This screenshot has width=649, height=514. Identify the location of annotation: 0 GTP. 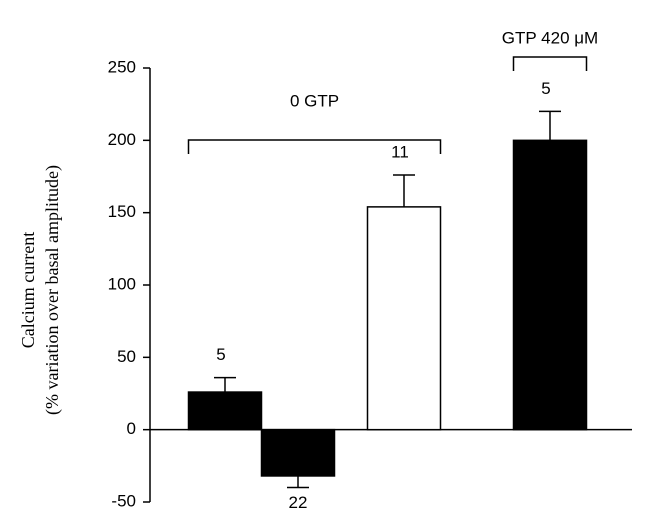
(314, 100).